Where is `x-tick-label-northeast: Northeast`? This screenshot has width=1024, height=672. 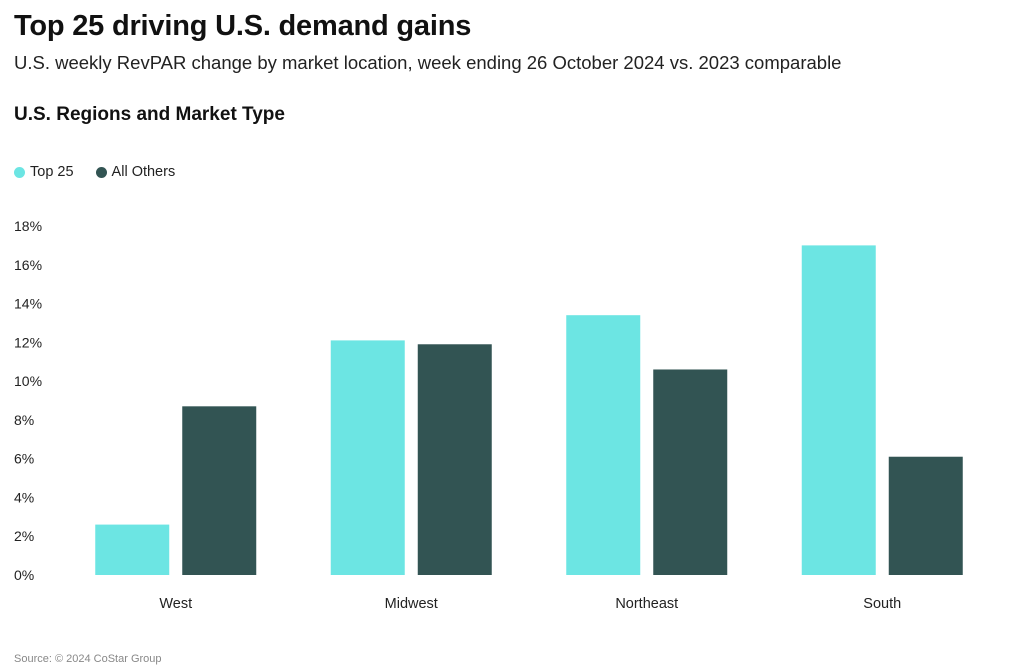
x-tick-label-northeast: Northeast is located at coordinates (646, 604).